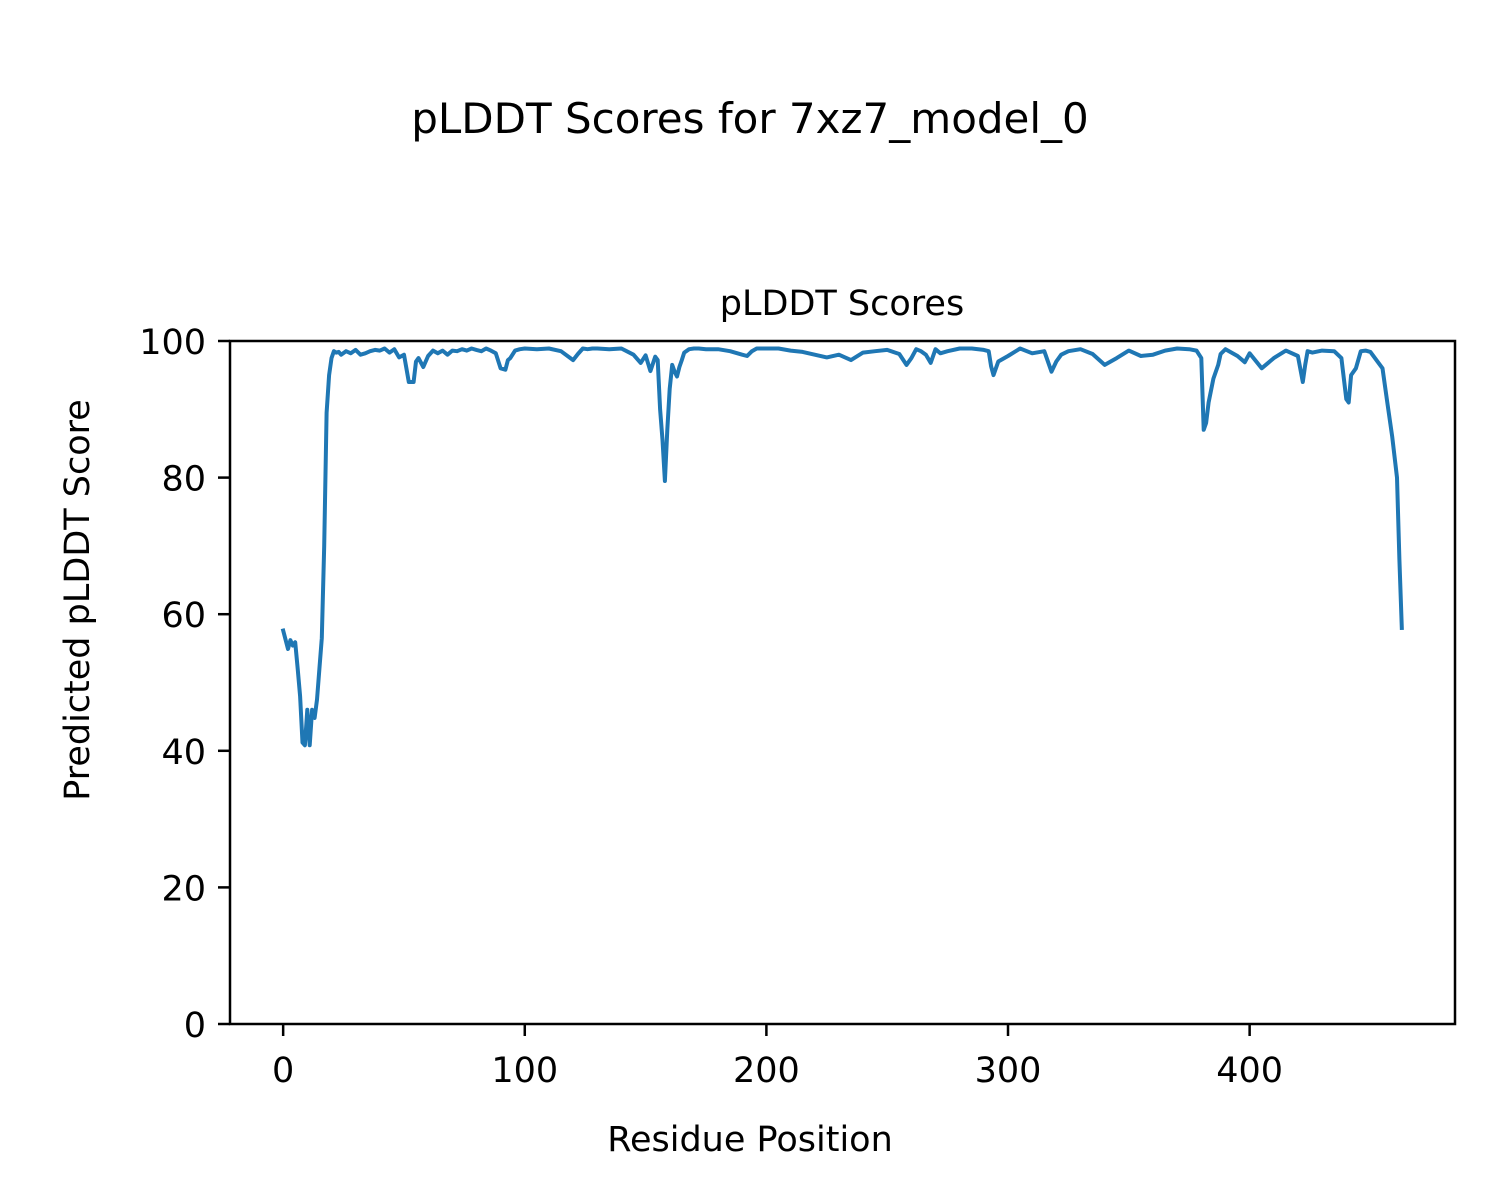  I want to click on y-tick-label: 40, so click(183, 753).